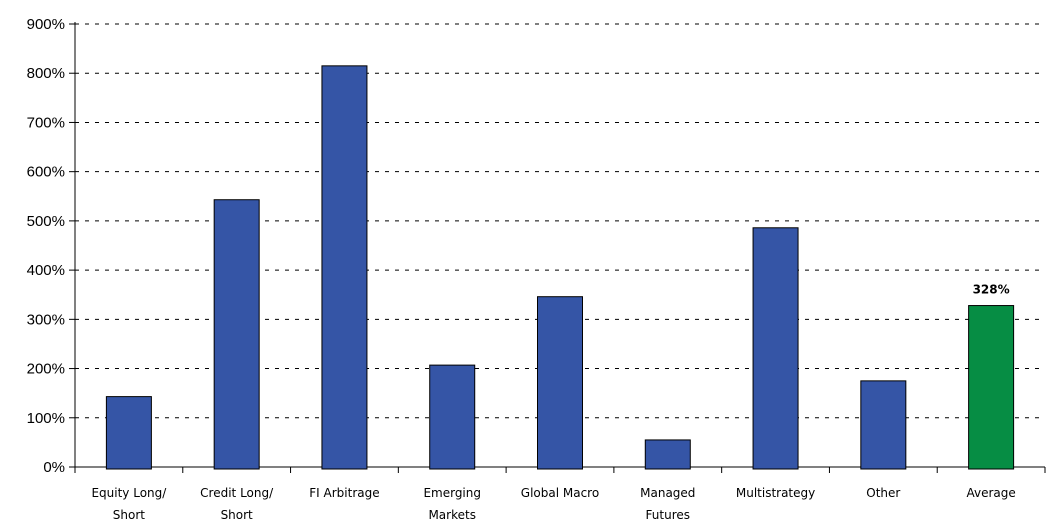 This screenshot has height=520, width=1059. Describe the element at coordinates (237, 503) in the screenshot. I see `x-tick-label: Credit Long/Short` at that location.